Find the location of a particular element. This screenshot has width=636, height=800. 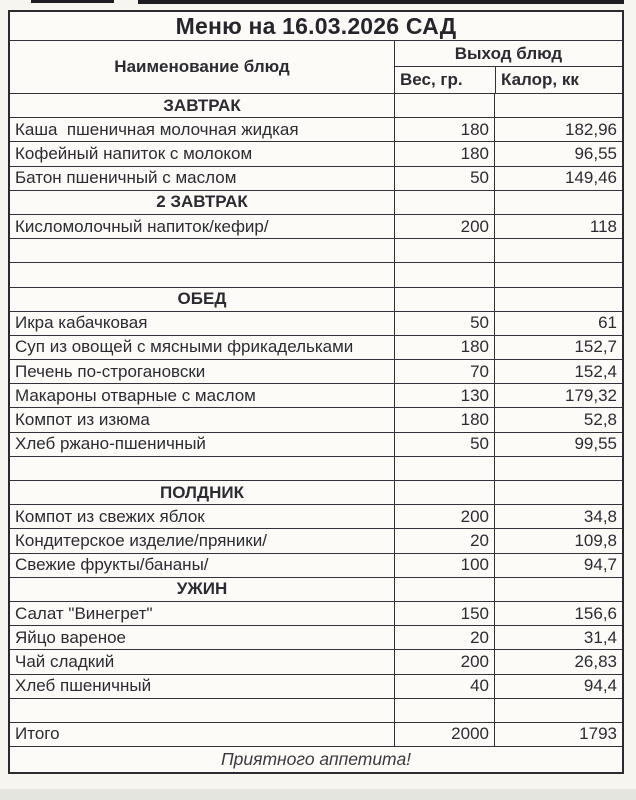

column-header-group-wrap: Выход блюд Вес, гр. Калор, кк is located at coordinates (508, 67).